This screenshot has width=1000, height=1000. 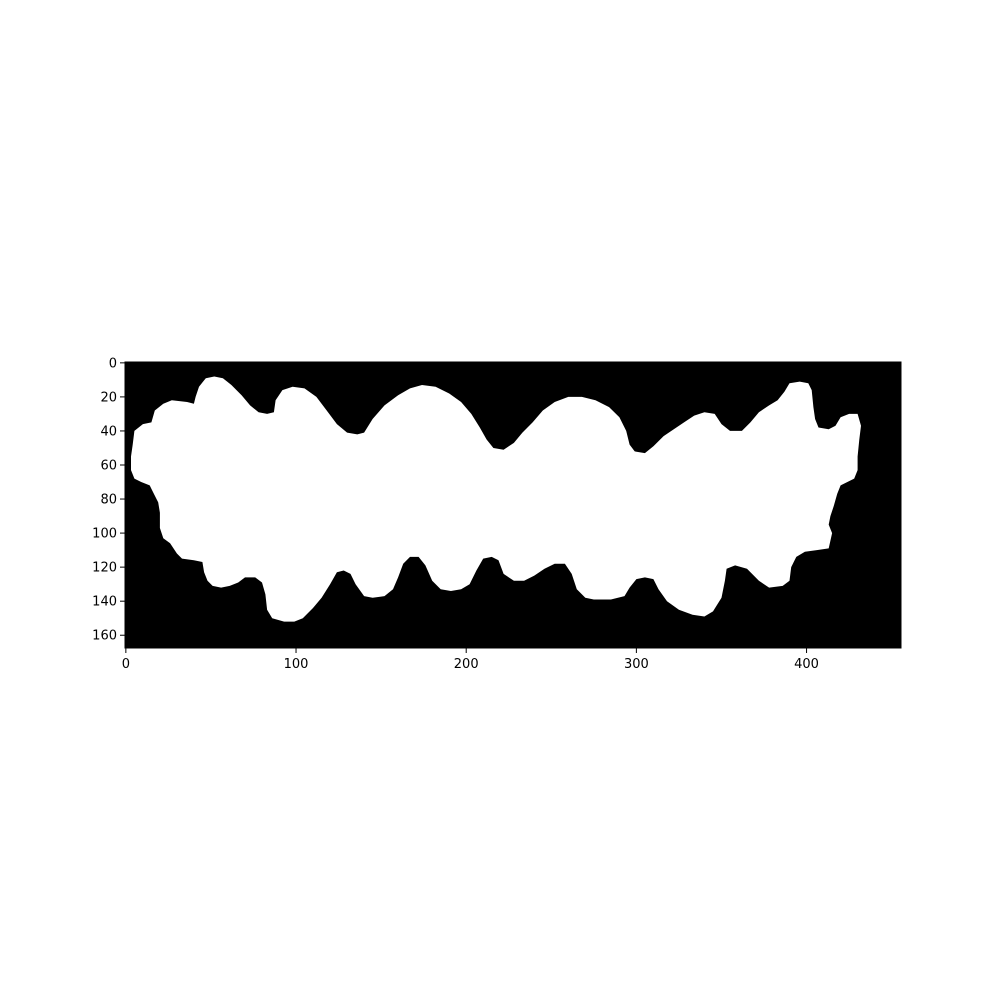 What do you see at coordinates (636, 664) in the screenshot?
I see `x-tick-label: 300` at bounding box center [636, 664].